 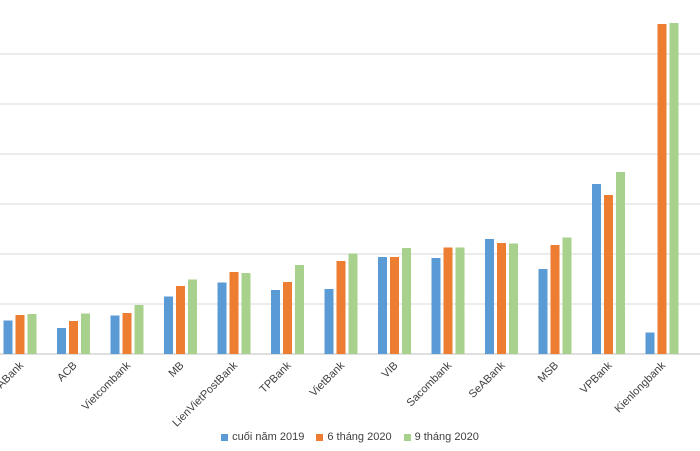 What do you see at coordinates (446, 437) in the screenshot?
I see `legend-label: 9 tháng 2020` at bounding box center [446, 437].